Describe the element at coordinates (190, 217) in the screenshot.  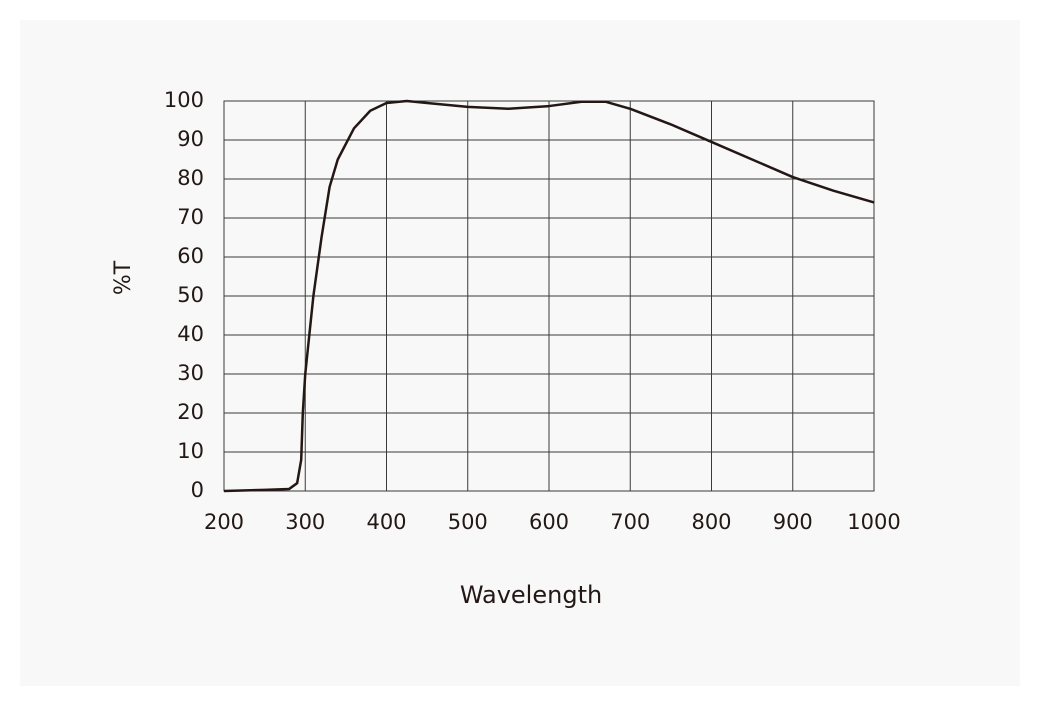
I see `y-tick-label: 70` at that location.